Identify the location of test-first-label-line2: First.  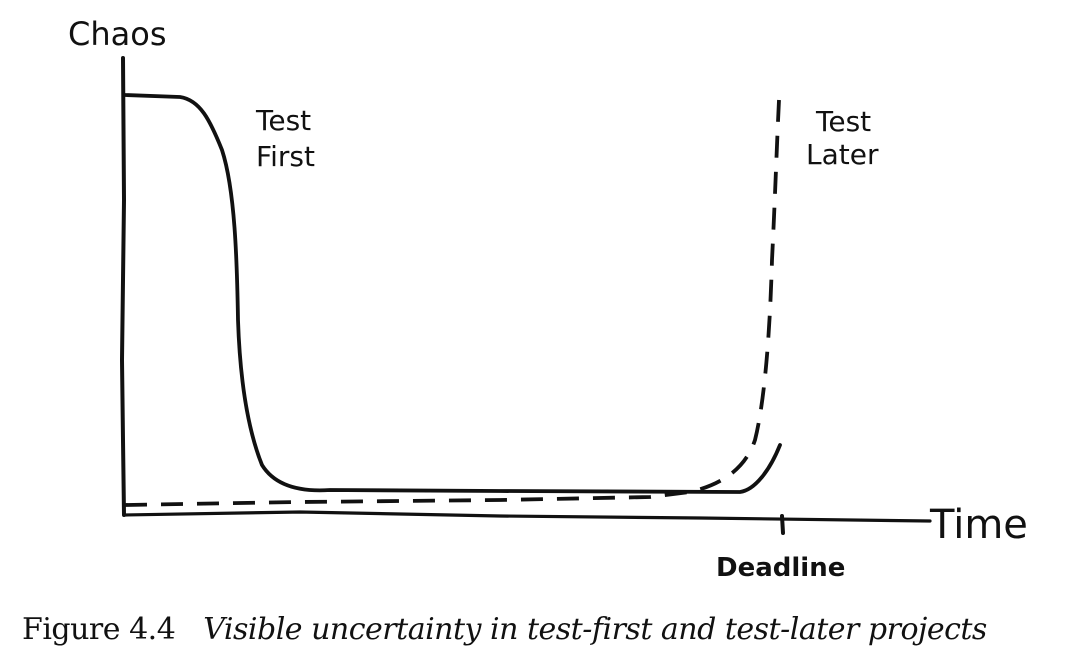
(285, 156).